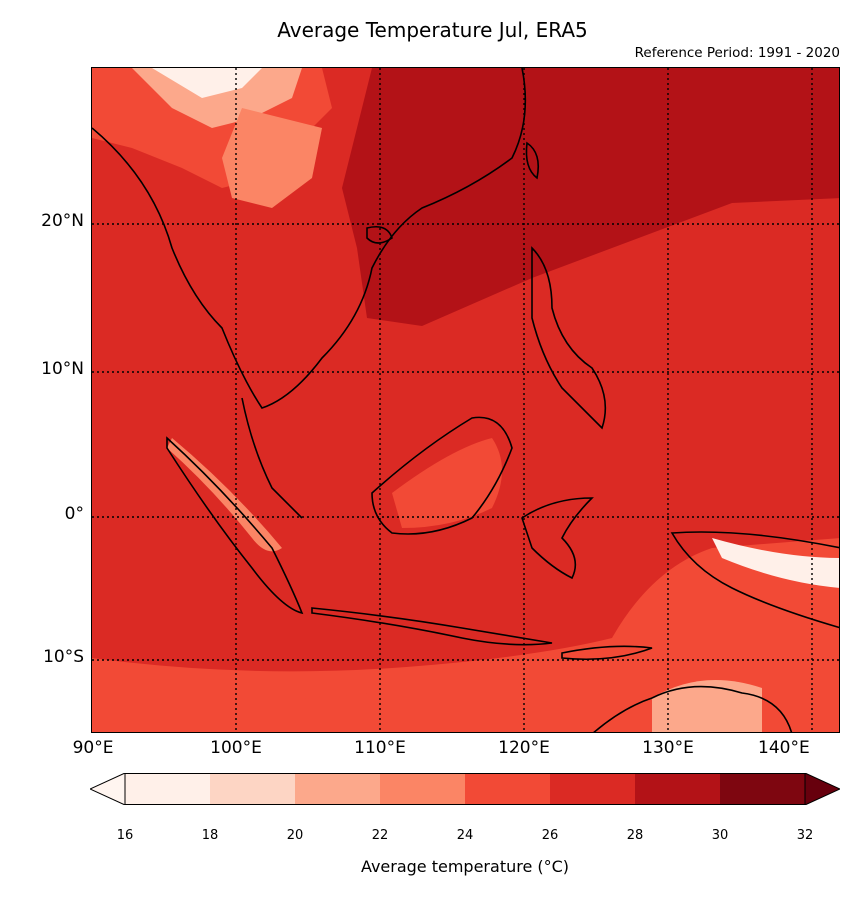  I want to click on chart-title: Average Temperature Jul, ERA5, so click(432, 30).